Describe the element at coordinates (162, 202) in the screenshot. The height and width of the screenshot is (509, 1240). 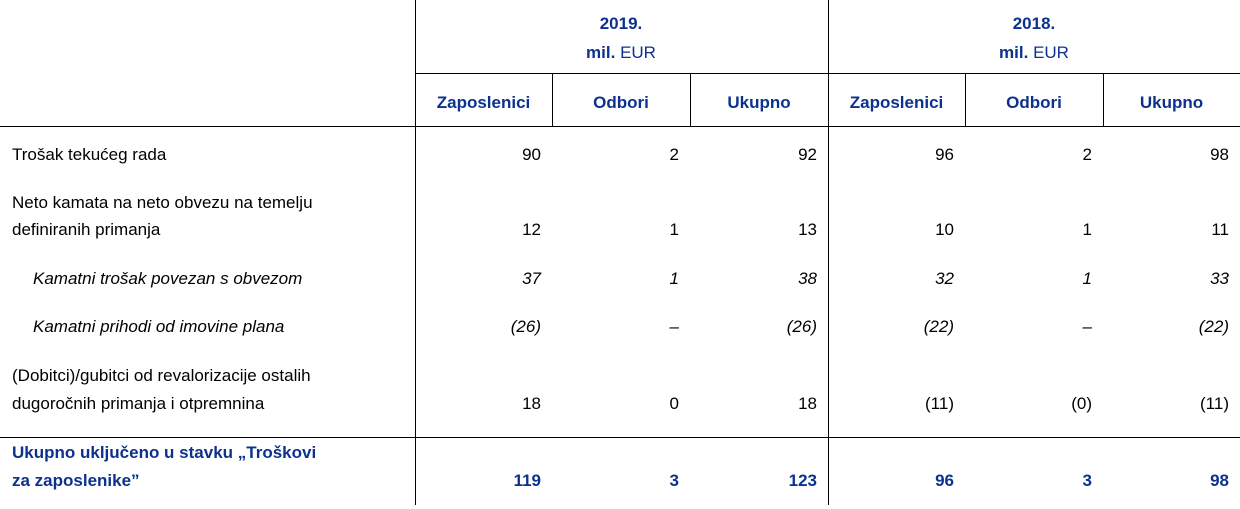
I see `row-label: Neto kamata na neto obvezu na temelju` at that location.